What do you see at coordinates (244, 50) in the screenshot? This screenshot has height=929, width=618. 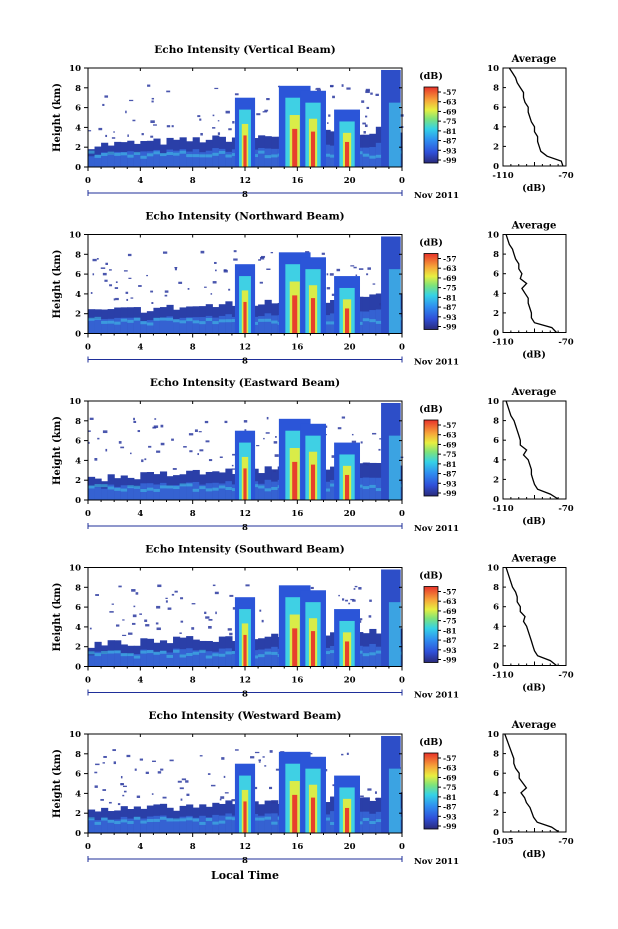 I see `panel-title: Echo Intensity (Vertical Beam)` at bounding box center [244, 50].